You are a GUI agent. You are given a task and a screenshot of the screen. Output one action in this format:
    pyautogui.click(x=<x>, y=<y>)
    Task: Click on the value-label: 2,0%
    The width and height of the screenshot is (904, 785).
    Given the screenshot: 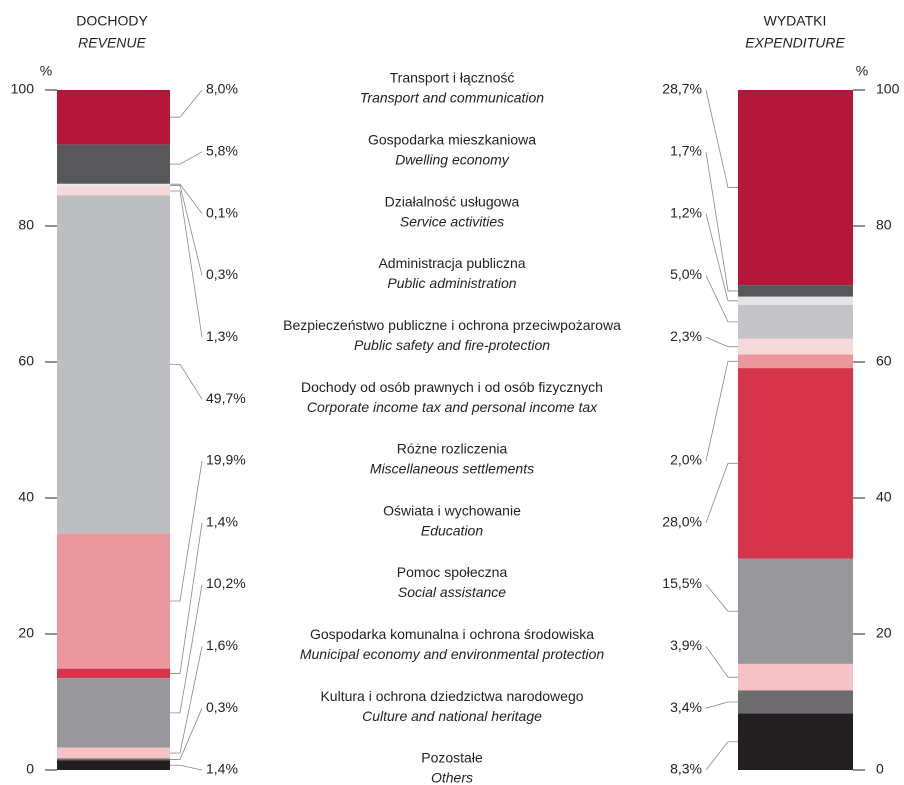 What is the action you would take?
    pyautogui.click(x=686, y=460)
    